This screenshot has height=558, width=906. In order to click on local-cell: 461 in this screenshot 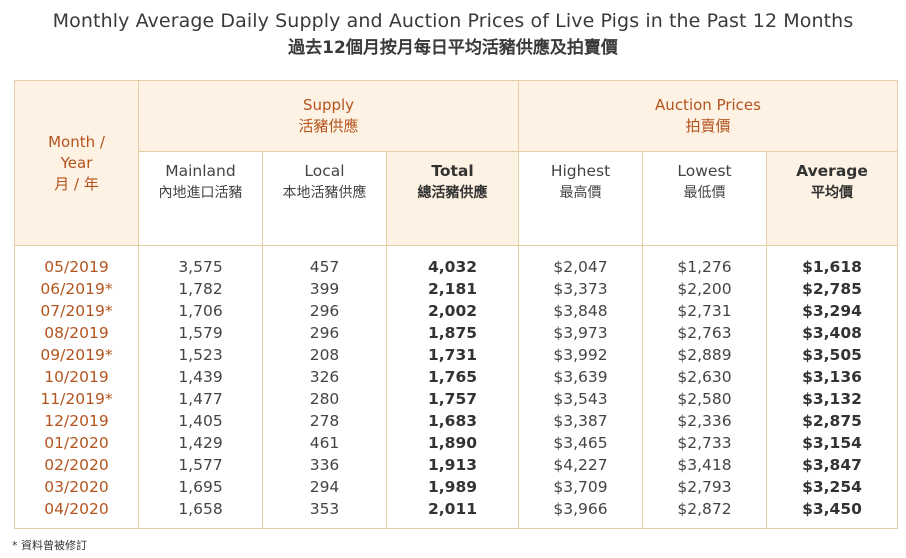, I will do `click(324, 443)`.